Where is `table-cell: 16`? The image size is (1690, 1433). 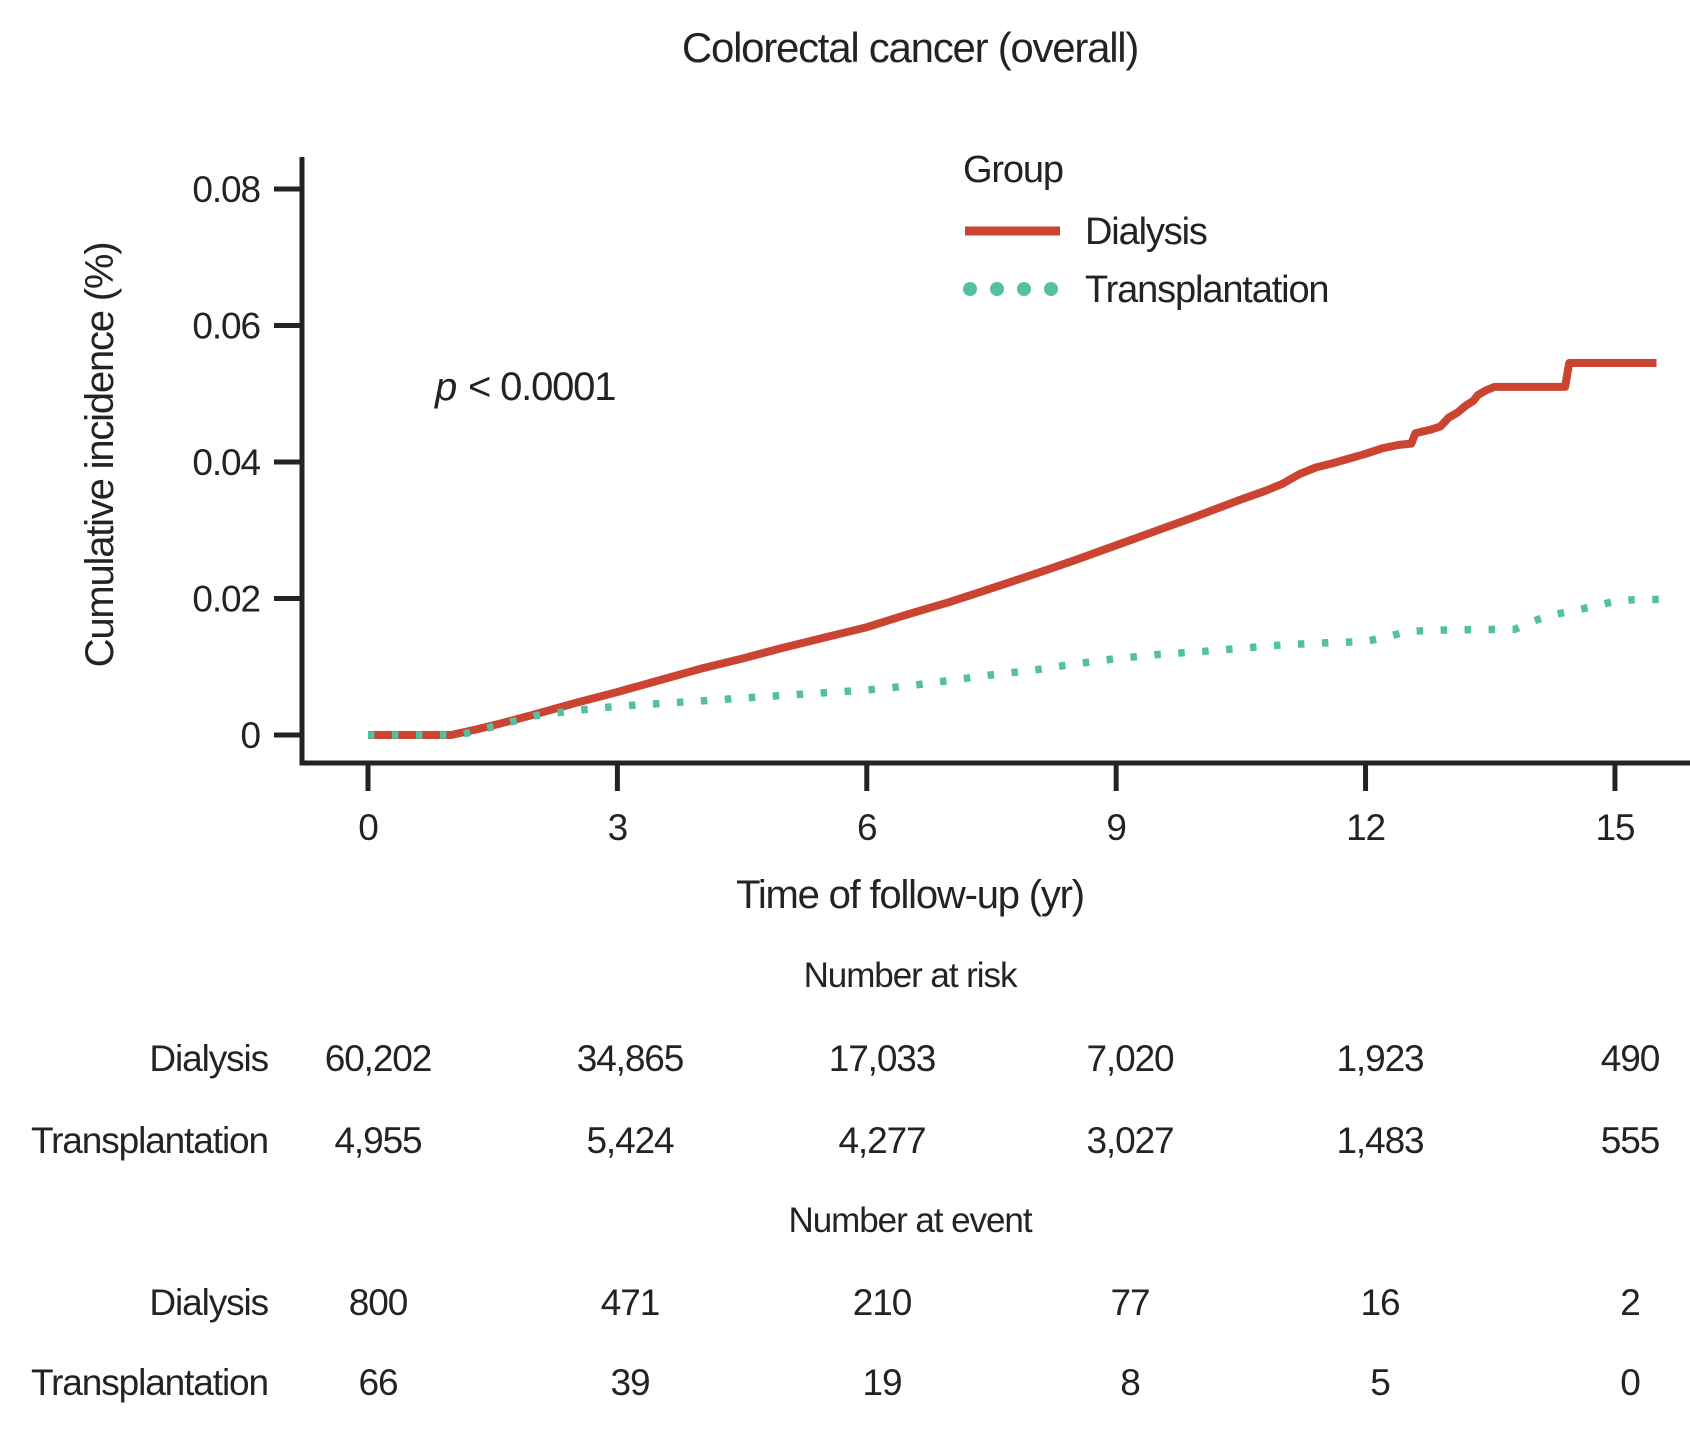 table-cell: 16 is located at coordinates (1380, 1302).